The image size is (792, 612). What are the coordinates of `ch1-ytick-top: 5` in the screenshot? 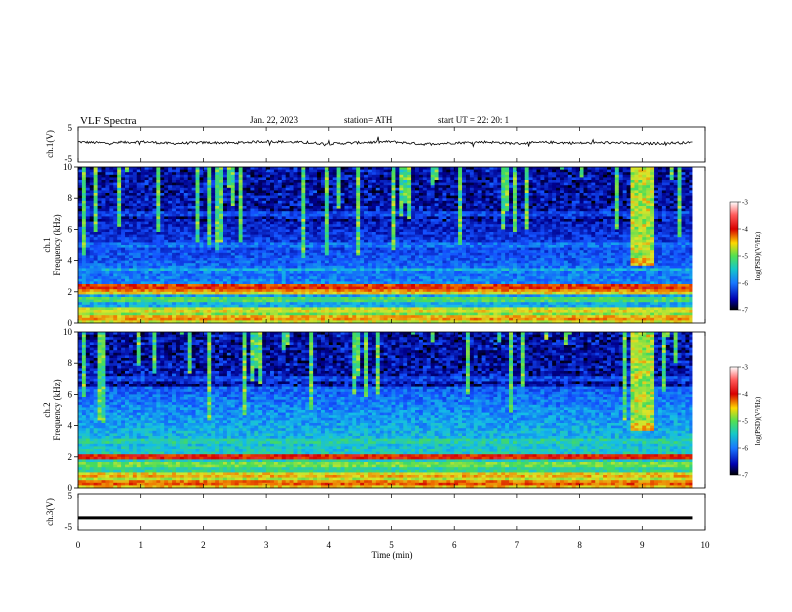 It's located at (70, 128).